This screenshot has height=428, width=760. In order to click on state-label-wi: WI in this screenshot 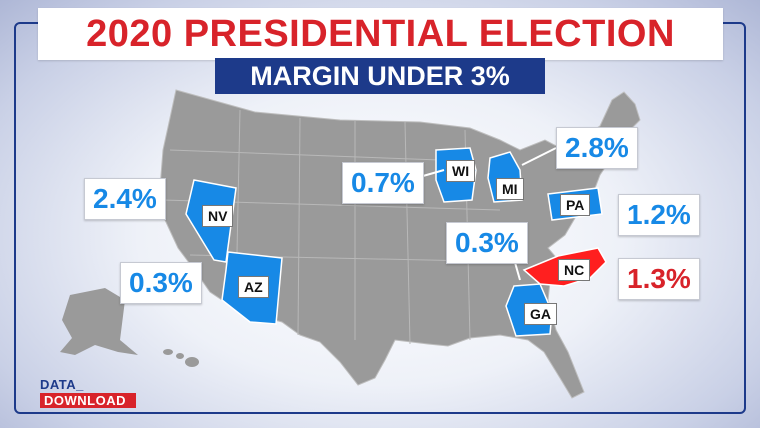, I will do `click(461, 171)`.